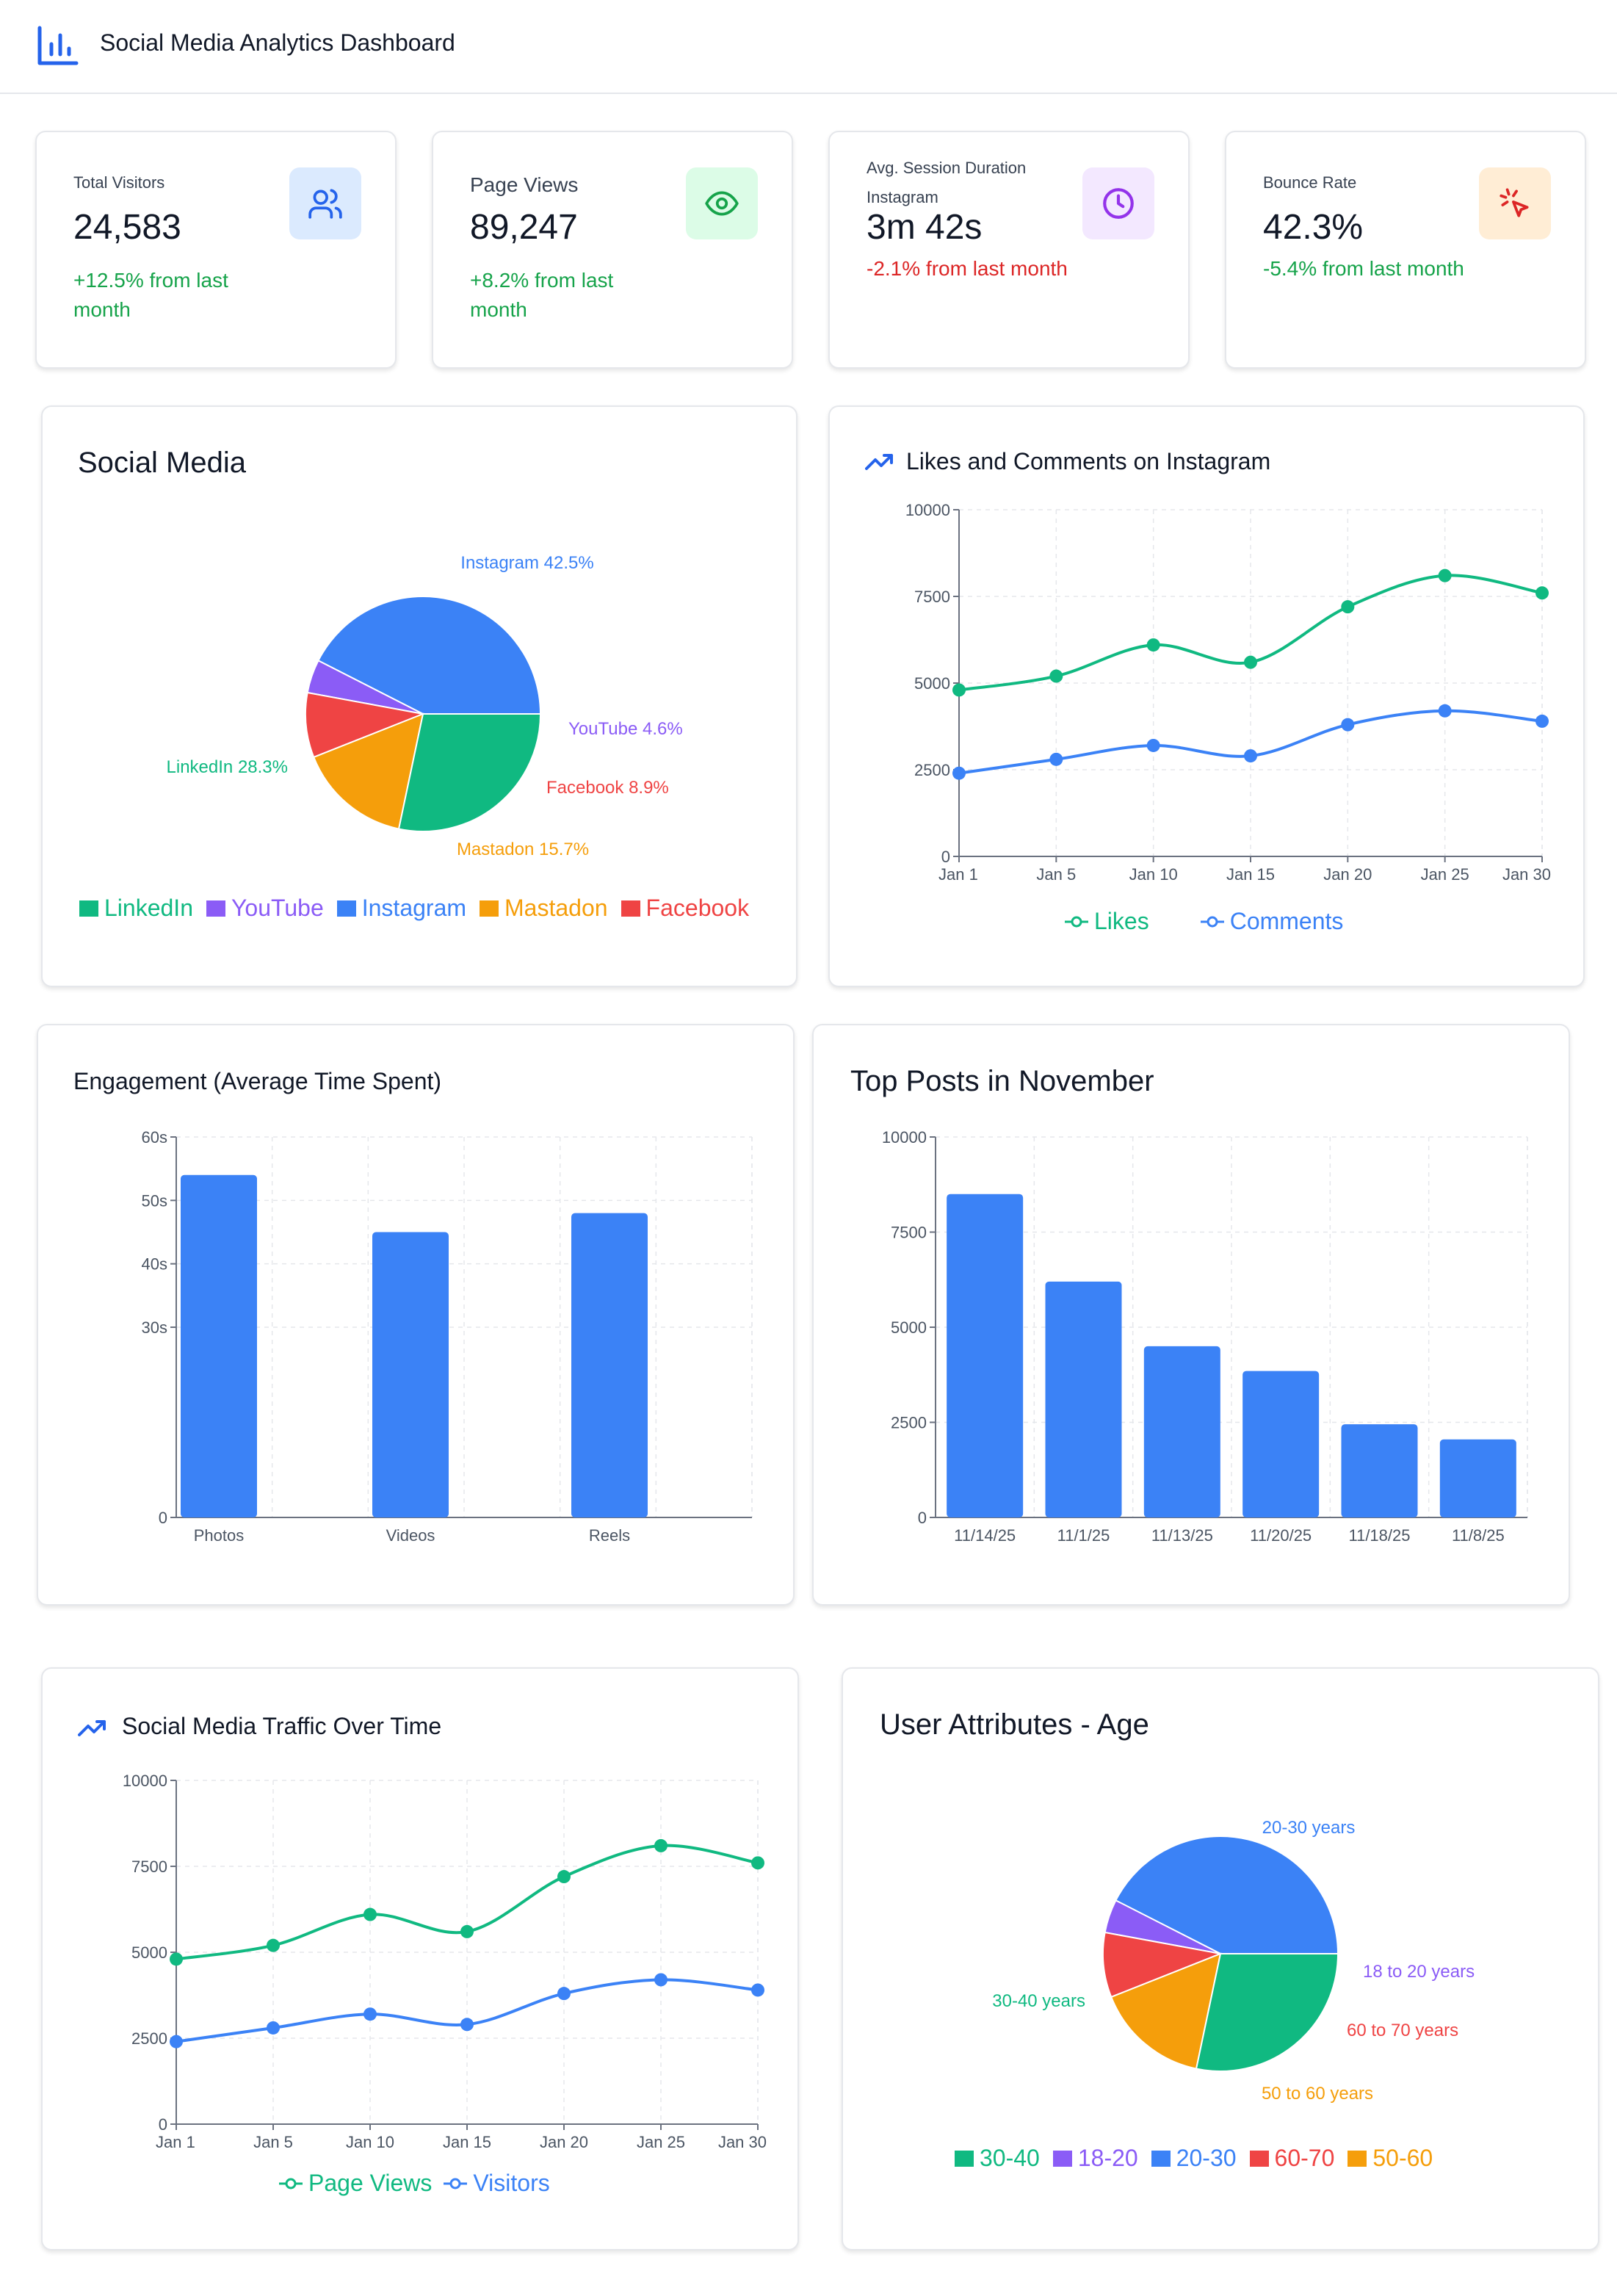 This screenshot has height=2296, width=1617. I want to click on legend-item-youtube: YouTube, so click(265, 908).